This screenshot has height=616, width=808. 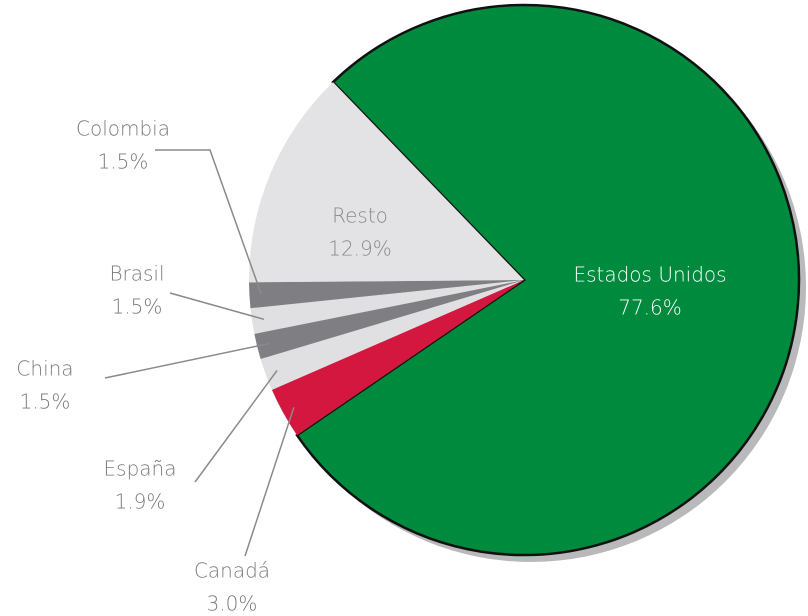 I want to click on slice-value-label: 12.9%, so click(x=360, y=249).